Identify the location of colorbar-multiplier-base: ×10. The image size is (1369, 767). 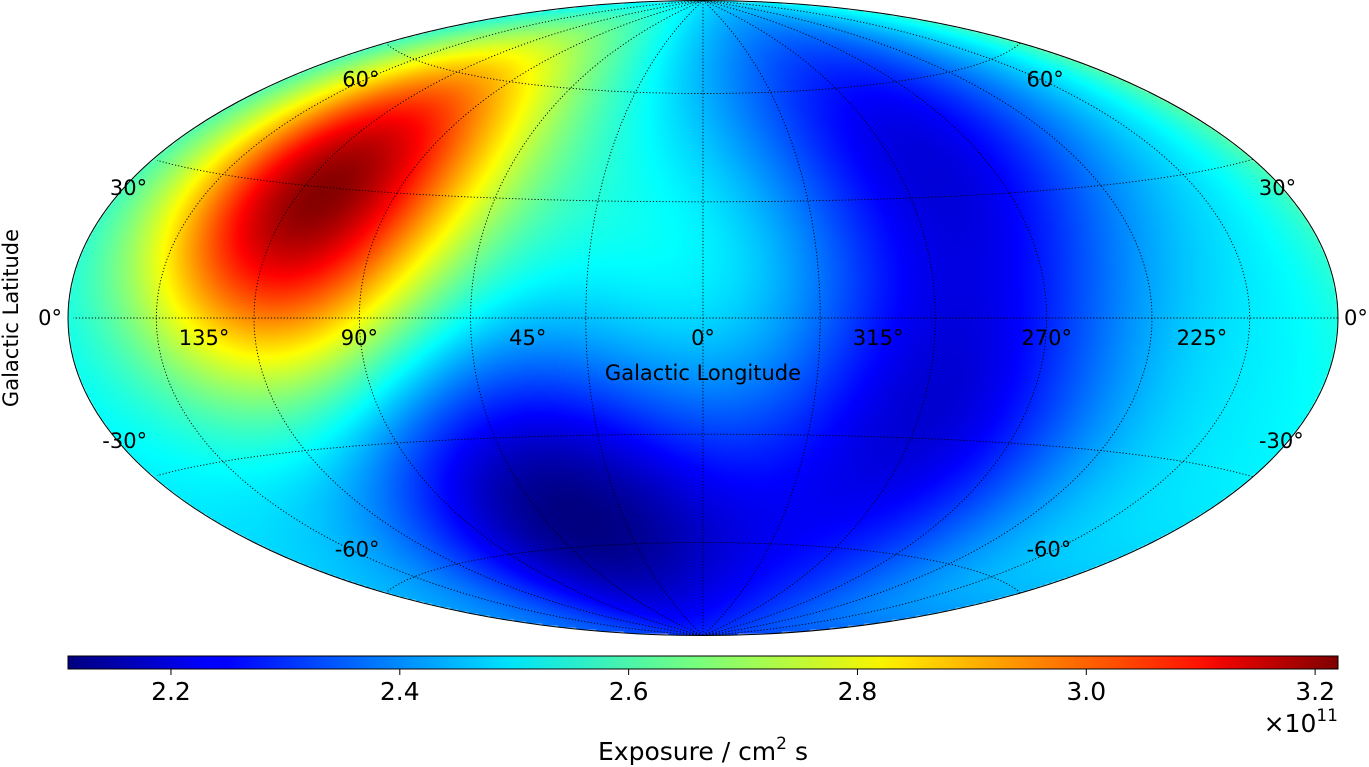
(1290, 723).